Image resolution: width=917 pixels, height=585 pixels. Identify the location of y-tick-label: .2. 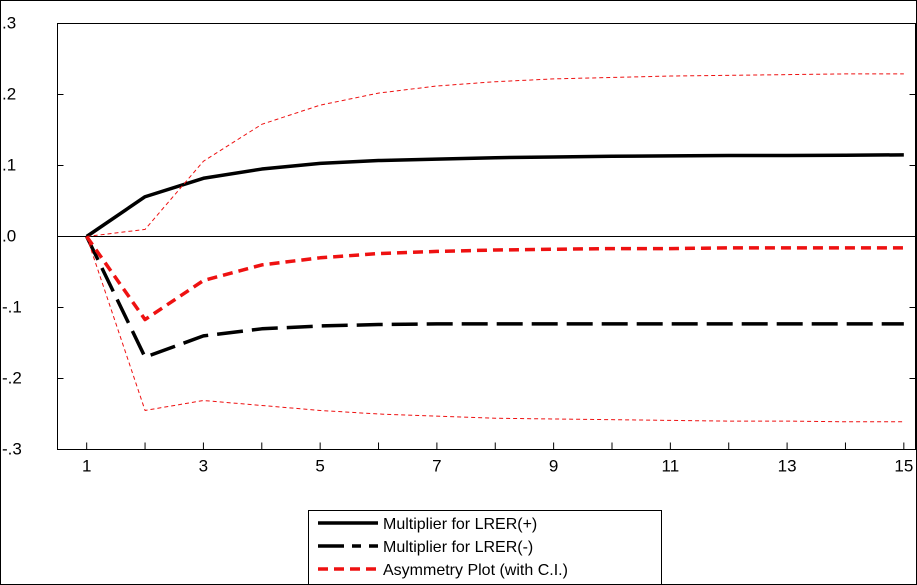
(9, 94).